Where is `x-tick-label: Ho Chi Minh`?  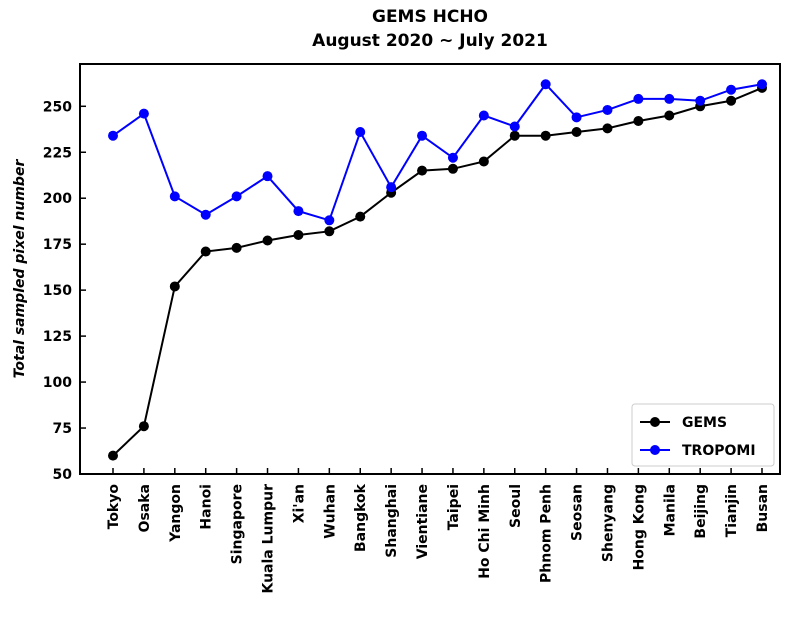 x-tick-label: Ho Chi Minh is located at coordinates (485, 531).